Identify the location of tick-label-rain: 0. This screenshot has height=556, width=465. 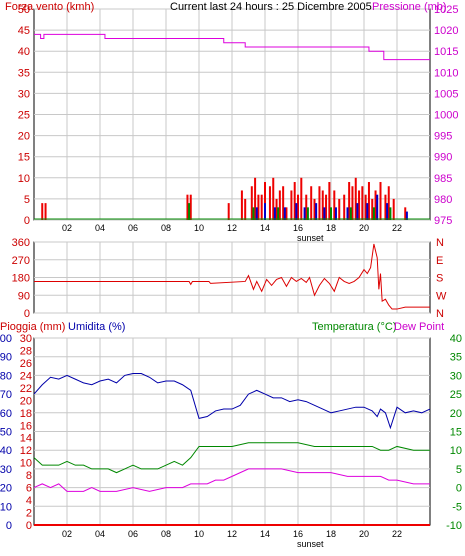
(29, 526).